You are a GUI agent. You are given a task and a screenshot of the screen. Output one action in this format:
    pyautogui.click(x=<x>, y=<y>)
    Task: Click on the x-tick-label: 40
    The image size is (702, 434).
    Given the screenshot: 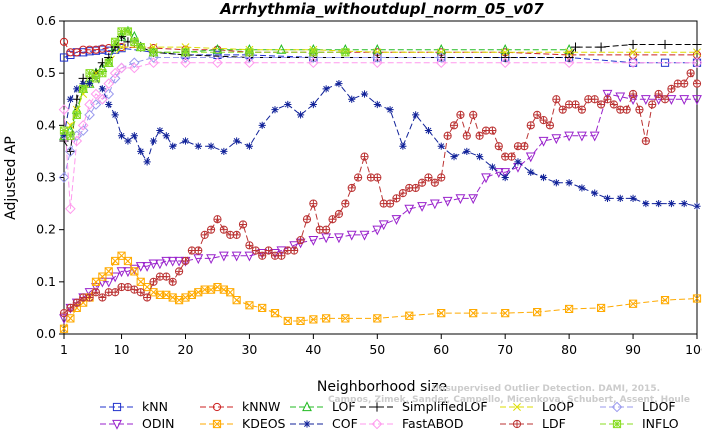 What is the action you would take?
    pyautogui.click(x=313, y=349)
    